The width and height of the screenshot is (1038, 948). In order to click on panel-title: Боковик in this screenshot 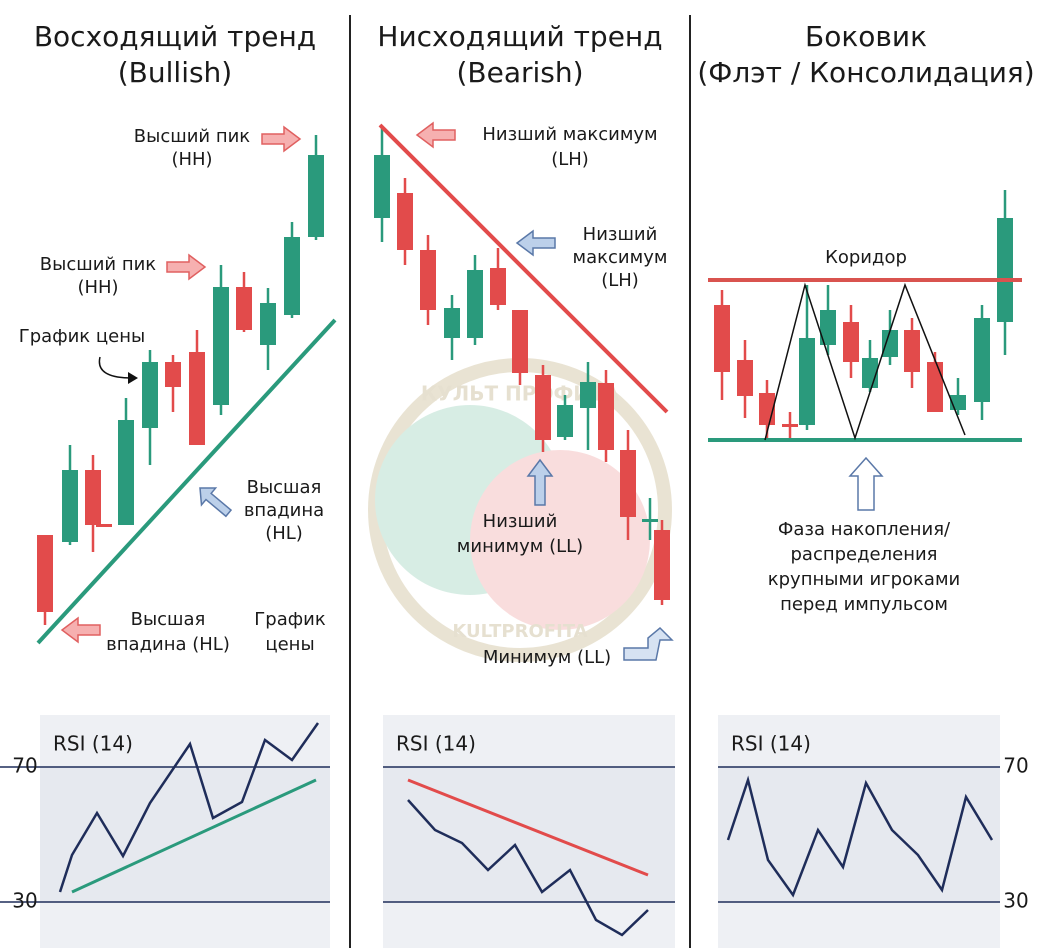, I will do `click(866, 36)`.